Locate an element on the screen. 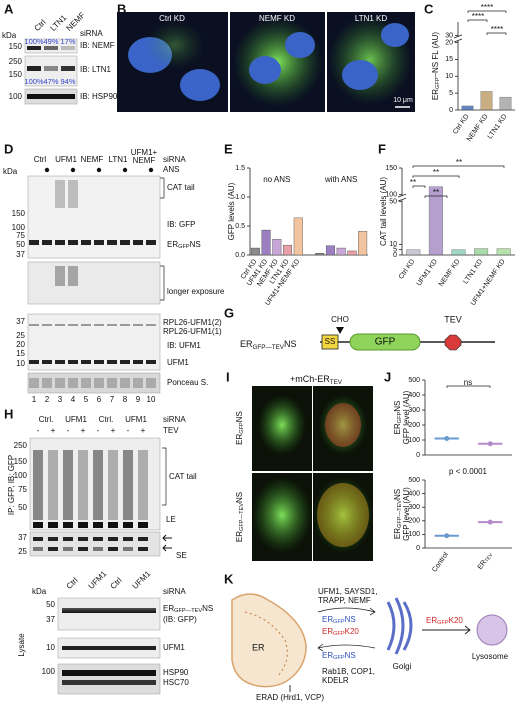 This screenshot has height=706, width=520. lane-number: 2 is located at coordinates (47, 399).